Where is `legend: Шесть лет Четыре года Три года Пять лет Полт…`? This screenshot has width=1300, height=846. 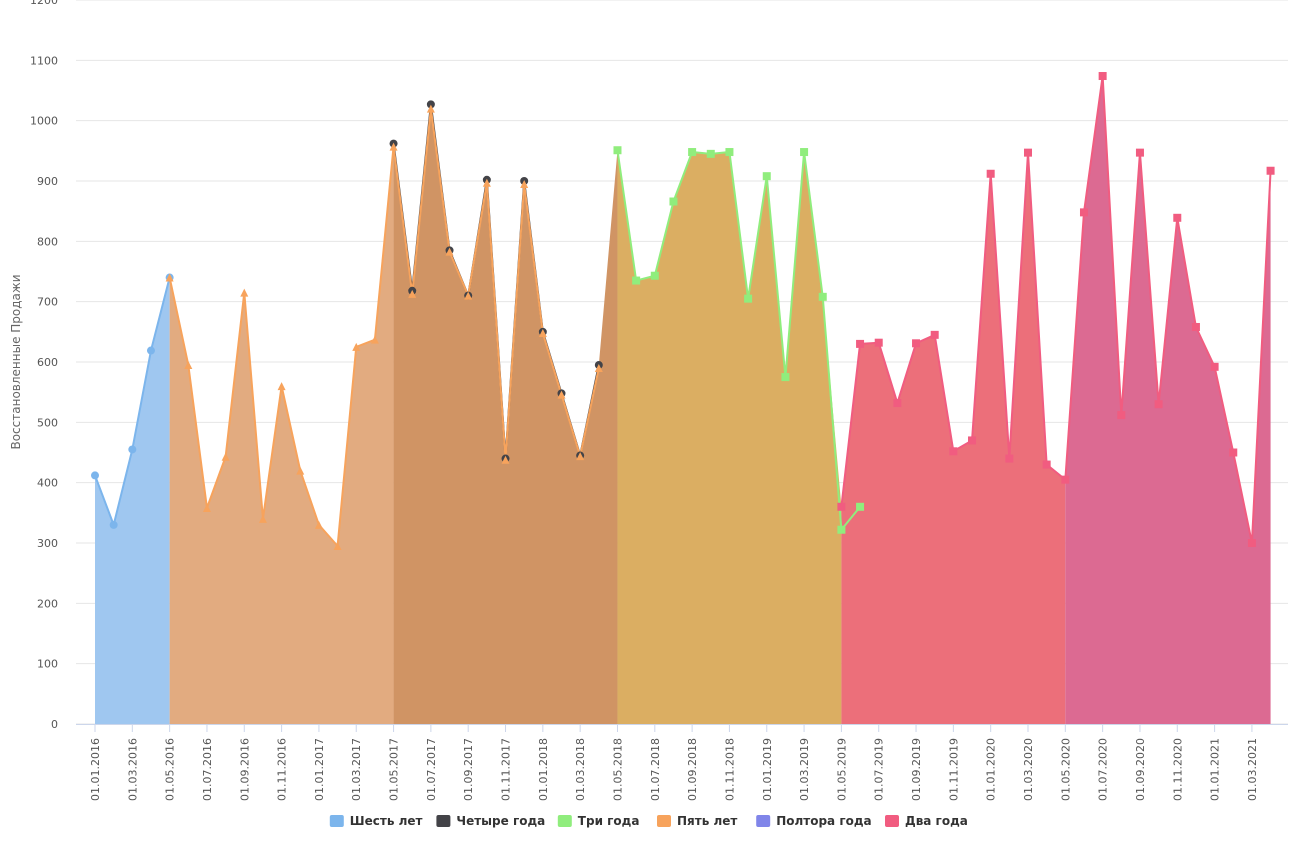
legend: Шесть лет Четыре года Три года Пять лет Полт… is located at coordinates (648, 821).